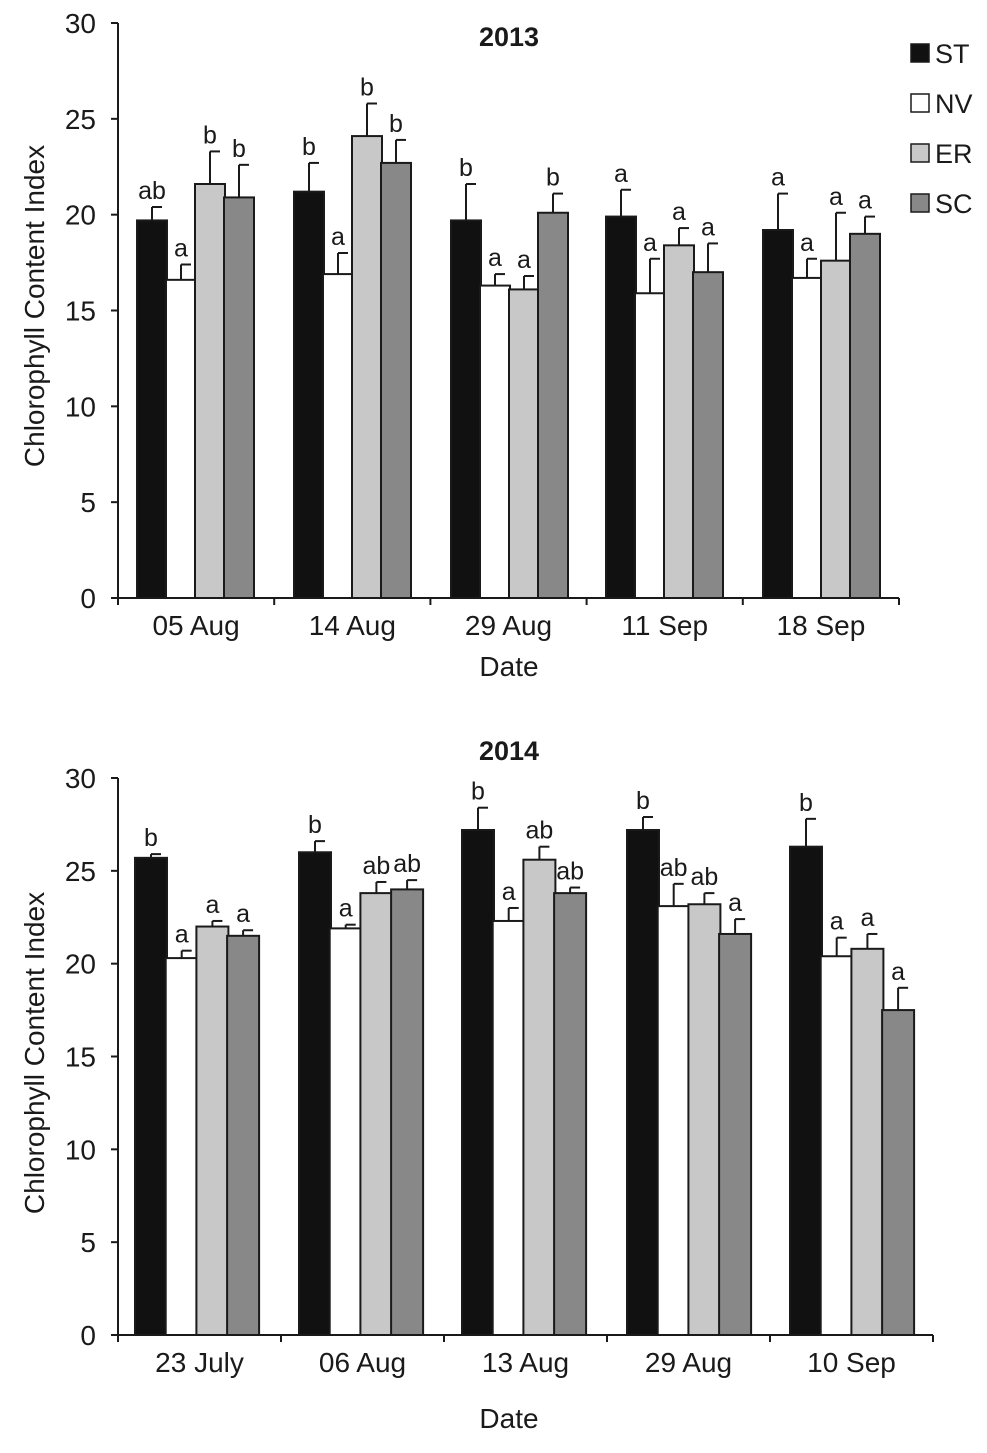  Describe the element at coordinates (362, 1362) in the screenshot. I see `x-tick-label: 06 Aug` at that location.